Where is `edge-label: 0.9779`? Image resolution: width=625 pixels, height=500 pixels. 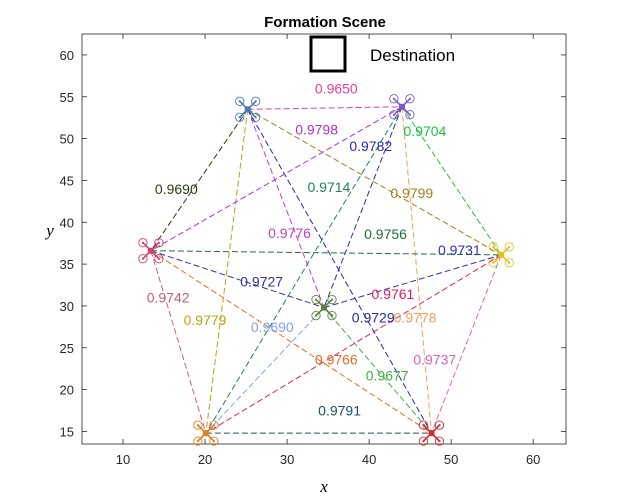 edge-label: 0.9779 is located at coordinates (205, 320).